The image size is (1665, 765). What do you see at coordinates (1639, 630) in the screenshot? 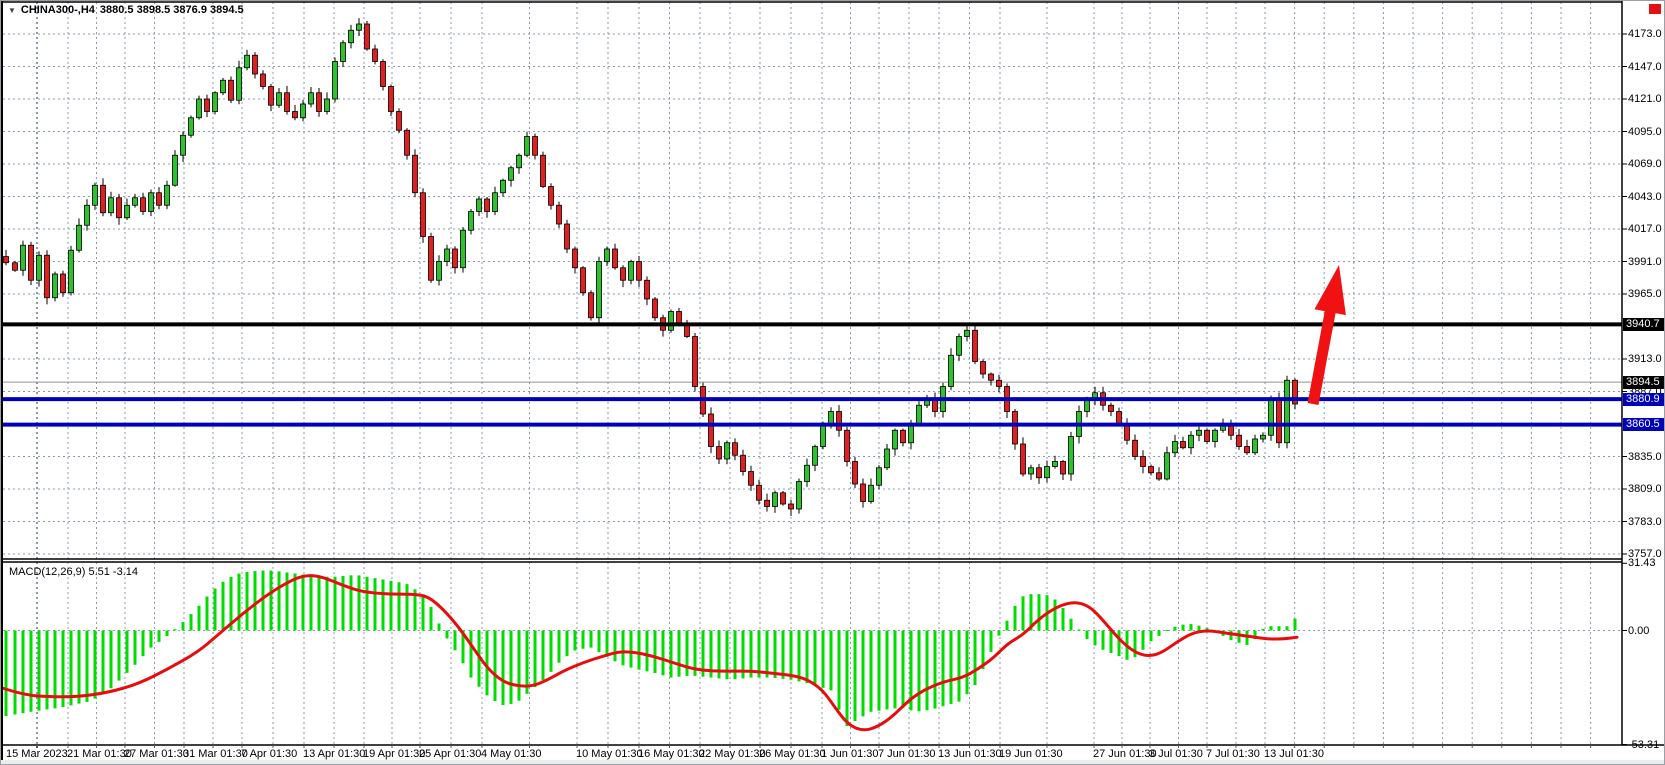
I see `macd-axis-tick-label: 0.00` at bounding box center [1639, 630].